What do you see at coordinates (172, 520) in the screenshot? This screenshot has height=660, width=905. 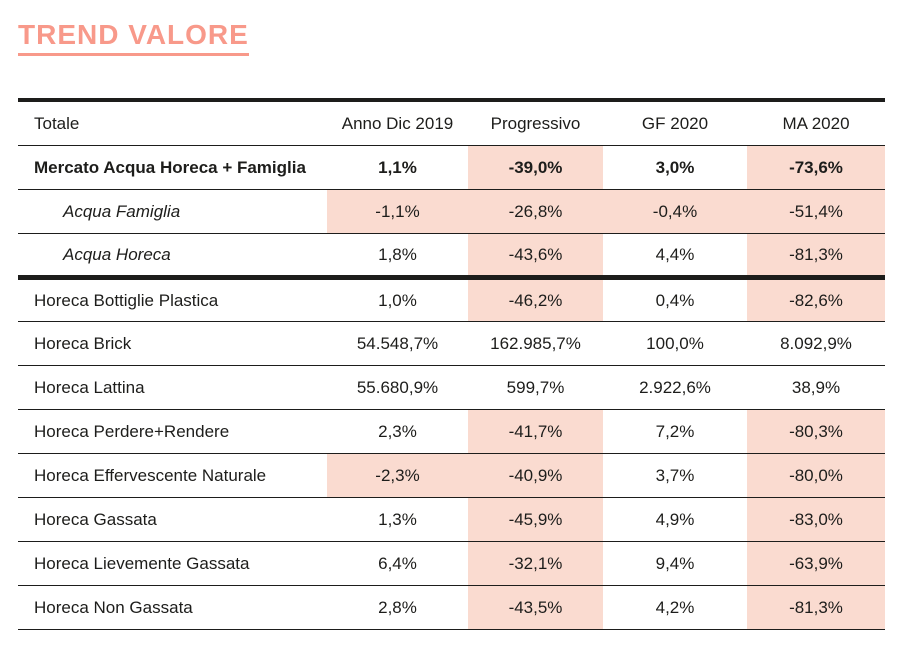 I see `row-label: Horeca Gassata` at bounding box center [172, 520].